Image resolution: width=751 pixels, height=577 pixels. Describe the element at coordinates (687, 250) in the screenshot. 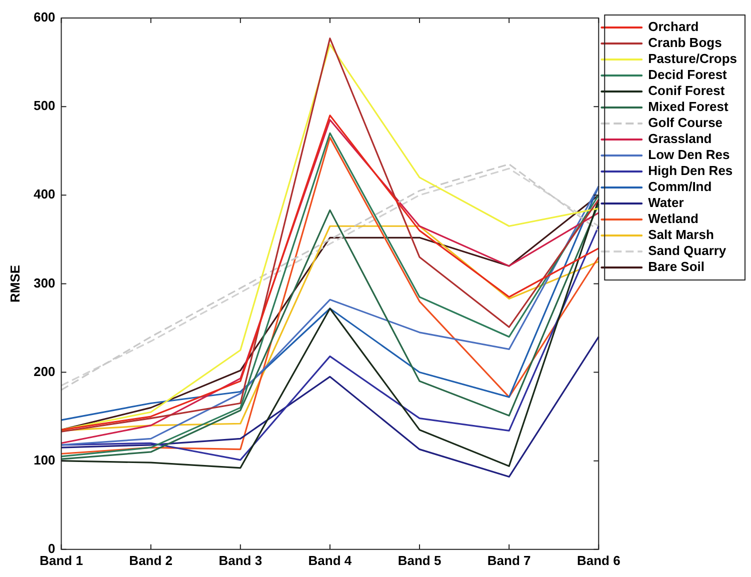

I see `legend-label: Sand Quarry` at that location.